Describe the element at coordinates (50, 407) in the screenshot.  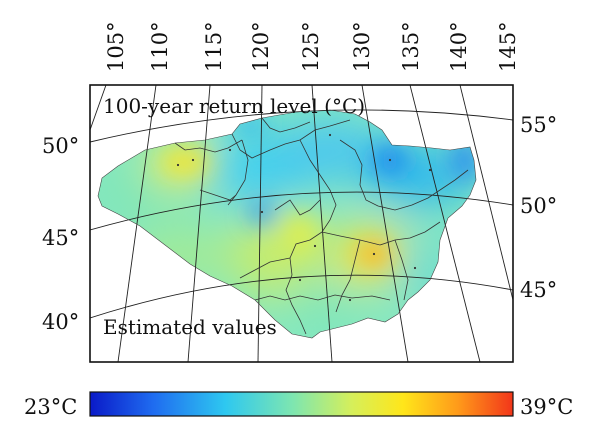
I see `colorbar-min-label: 23°C` at that location.